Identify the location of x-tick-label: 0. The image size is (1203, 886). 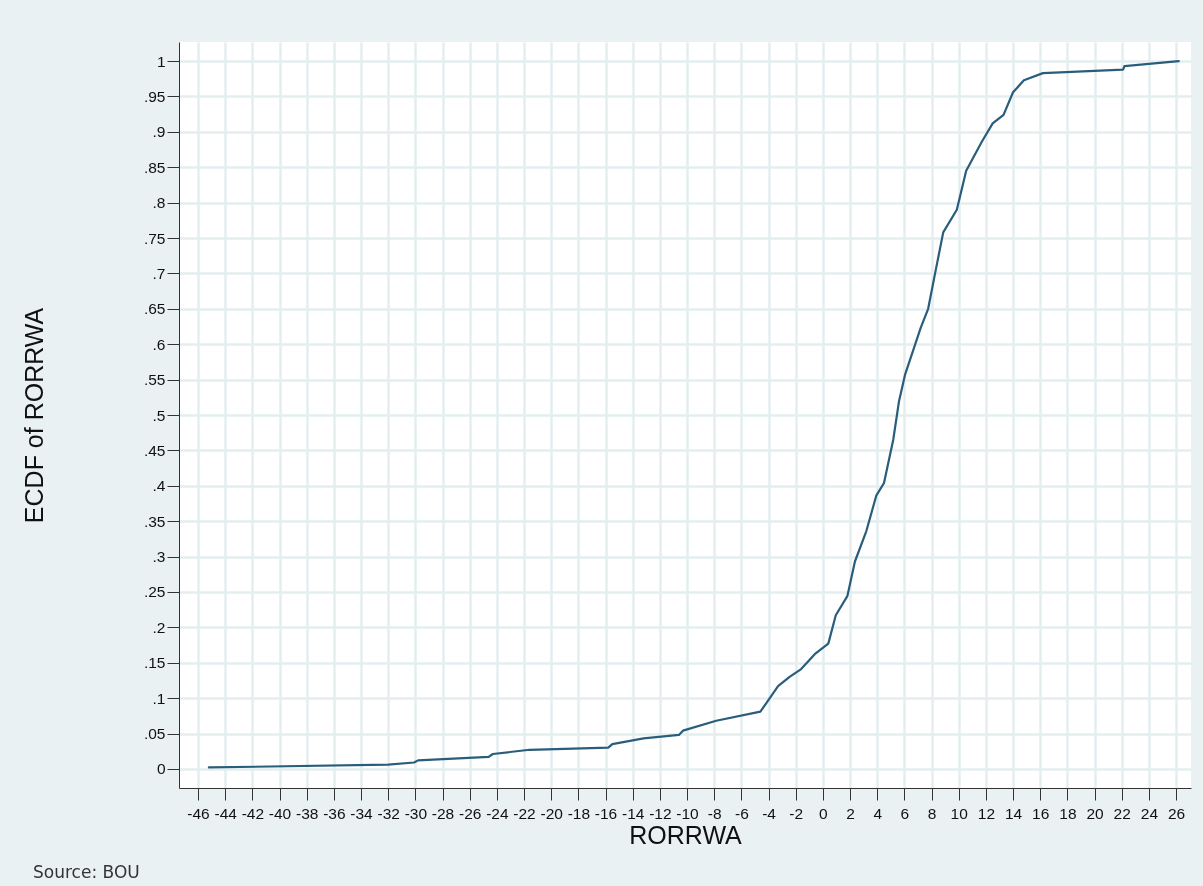
(824, 813).